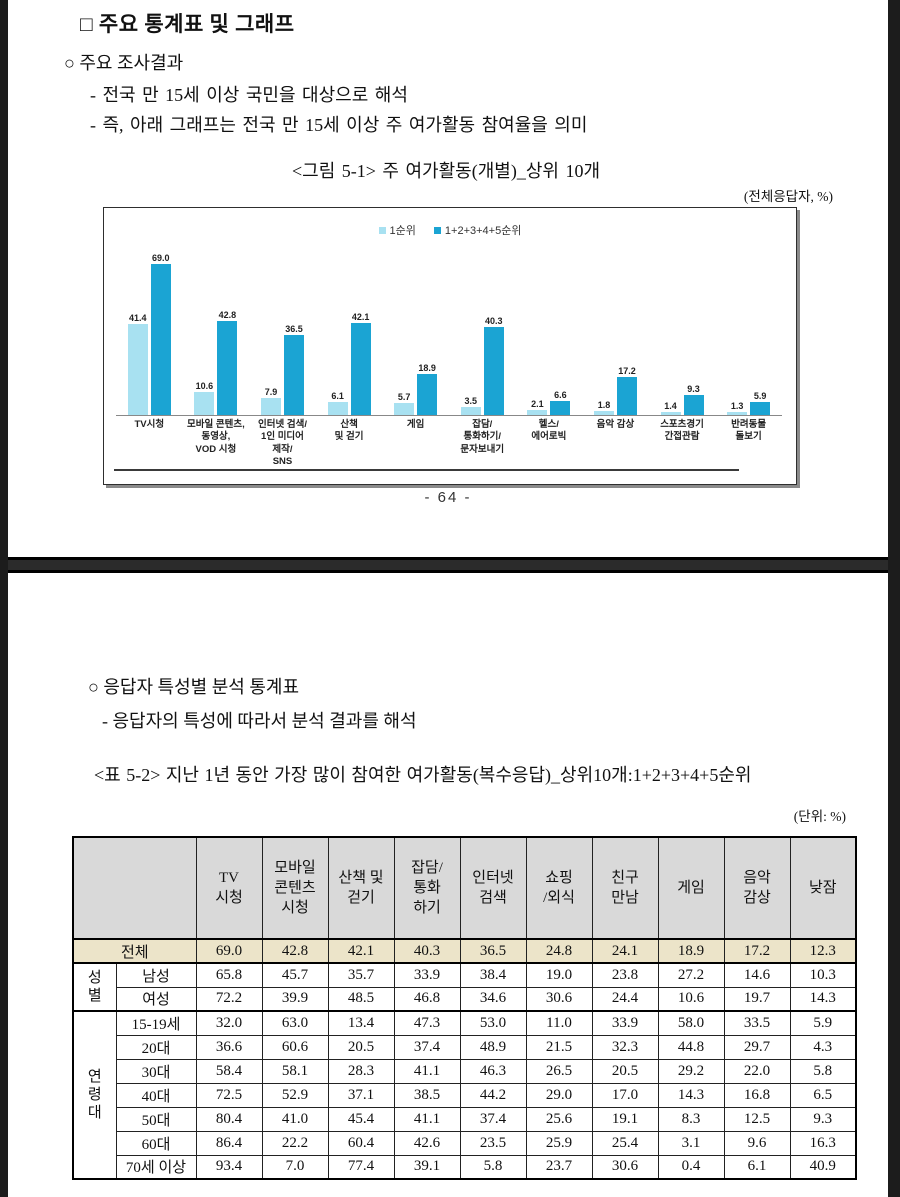  Describe the element at coordinates (427, 951) in the screenshot. I see `table-cell: 40.3` at that location.